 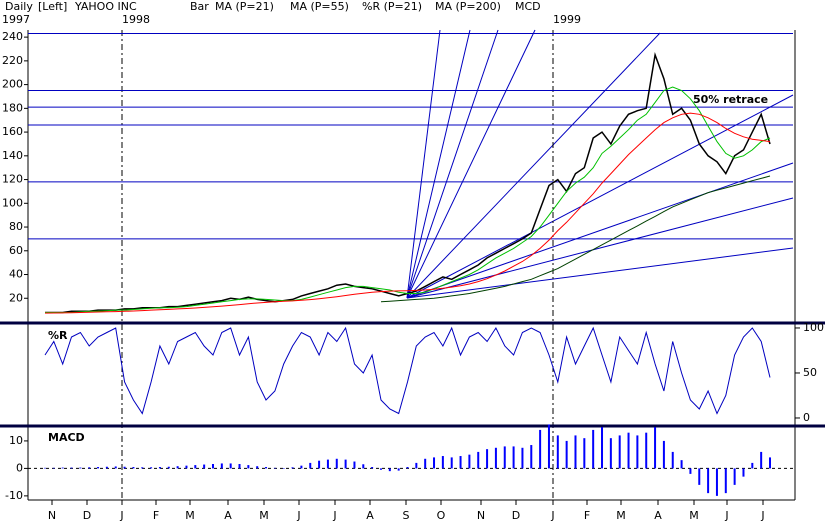 What do you see at coordinates (58, 335) in the screenshot?
I see `panel-title: %R` at bounding box center [58, 335].